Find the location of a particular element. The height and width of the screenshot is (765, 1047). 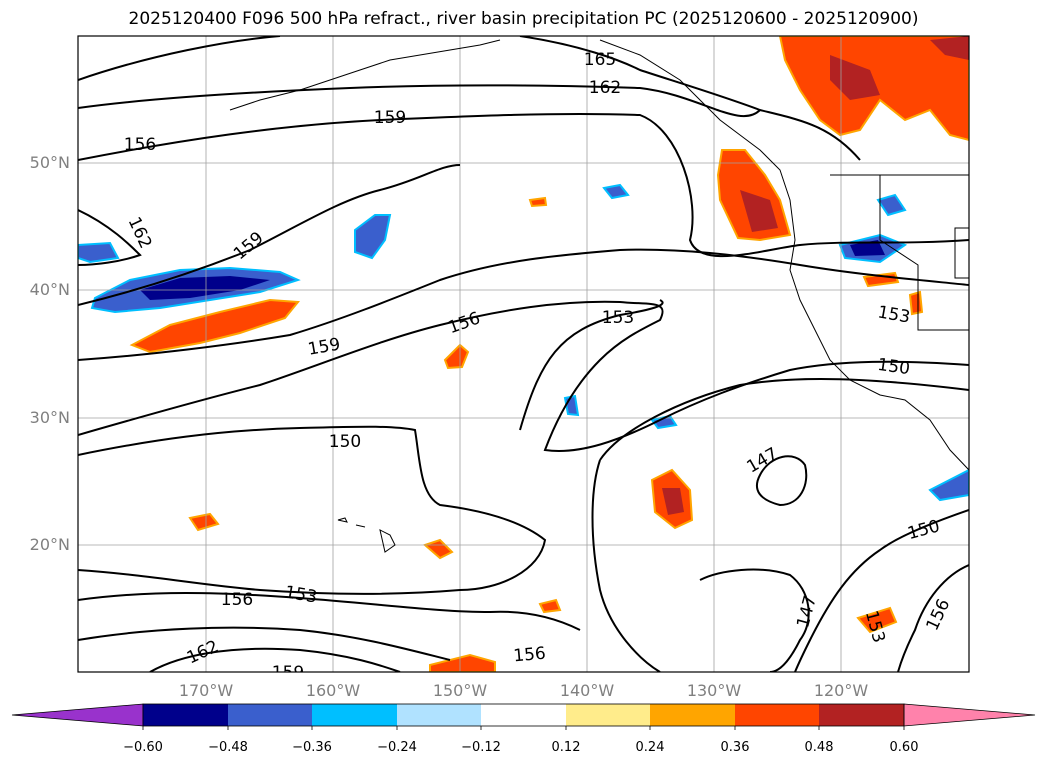

colorbar is located at coordinates (523, 716).